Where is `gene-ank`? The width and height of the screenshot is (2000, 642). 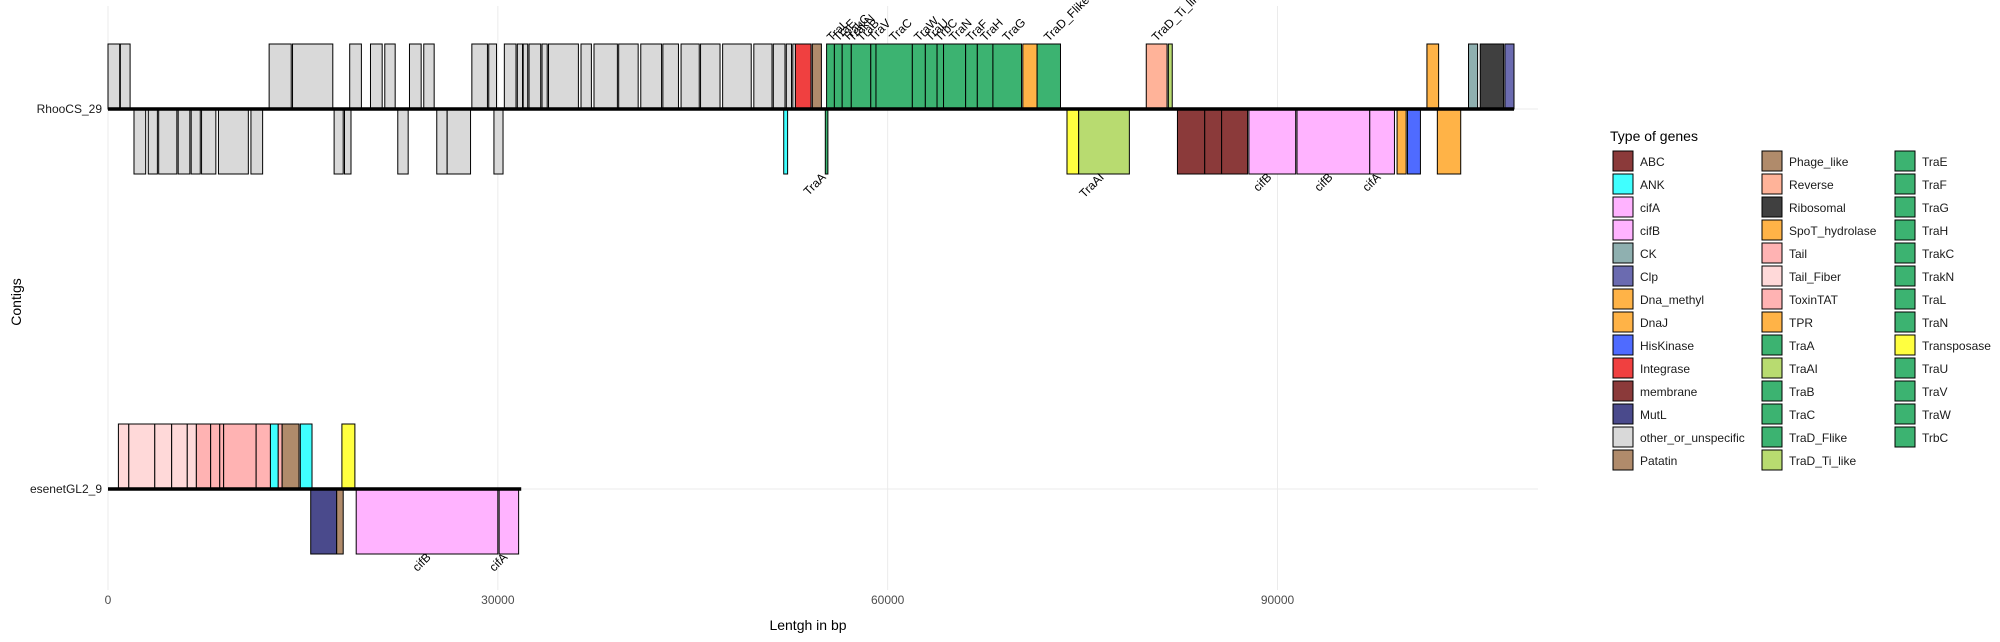 gene-ank is located at coordinates (306, 456).